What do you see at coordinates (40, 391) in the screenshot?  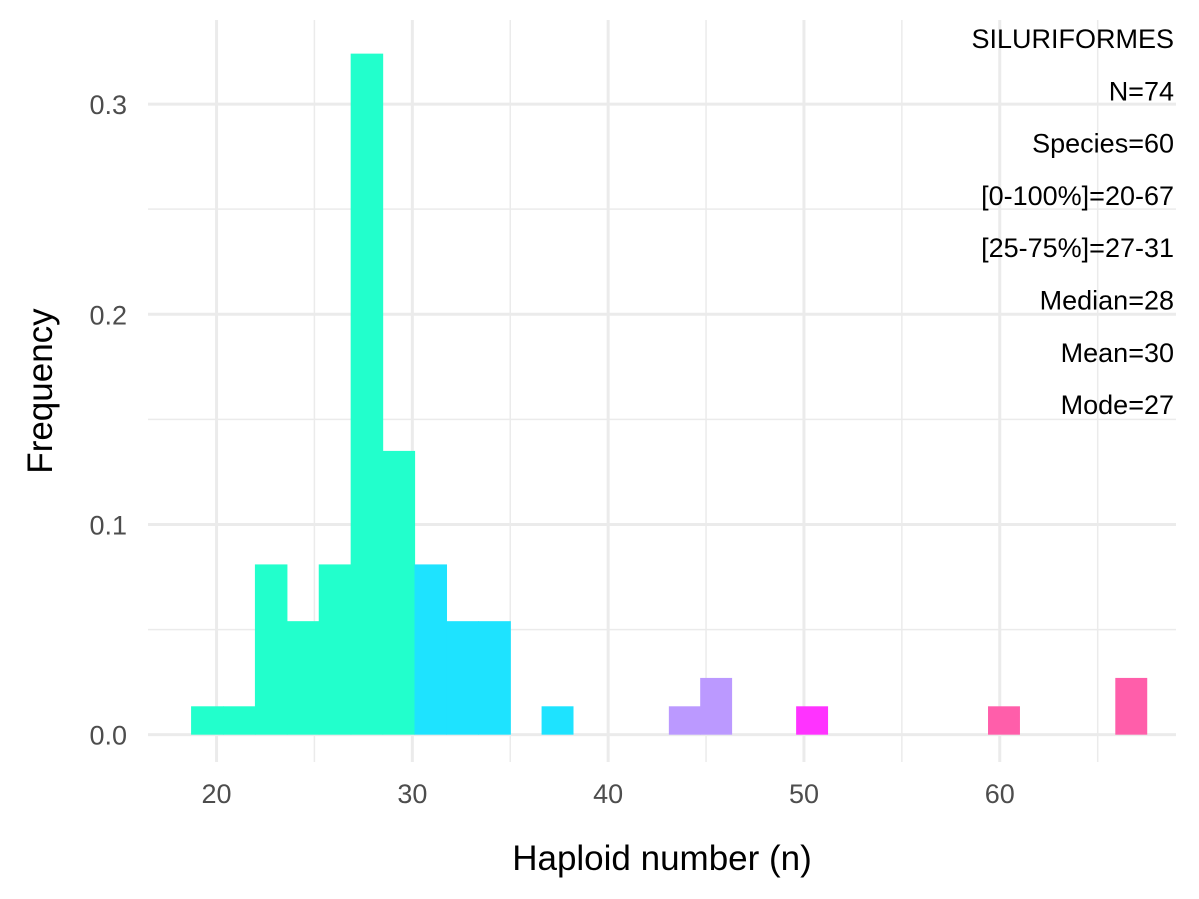 I see `y-axis-title: Frequency` at bounding box center [40, 391].